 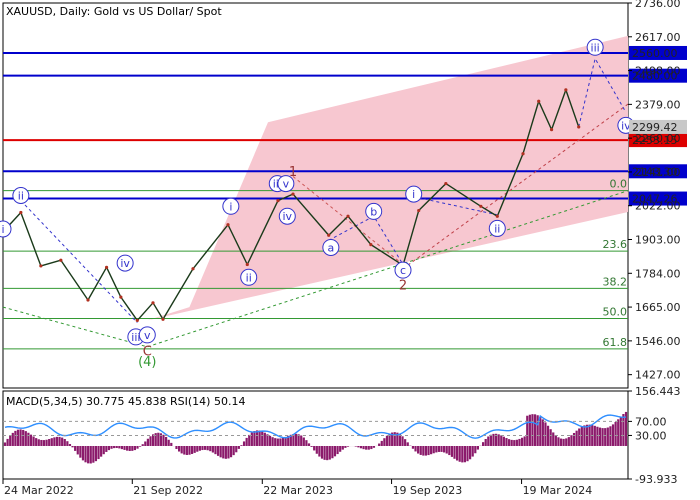 I want to click on wave-label: 1, so click(x=293, y=172).